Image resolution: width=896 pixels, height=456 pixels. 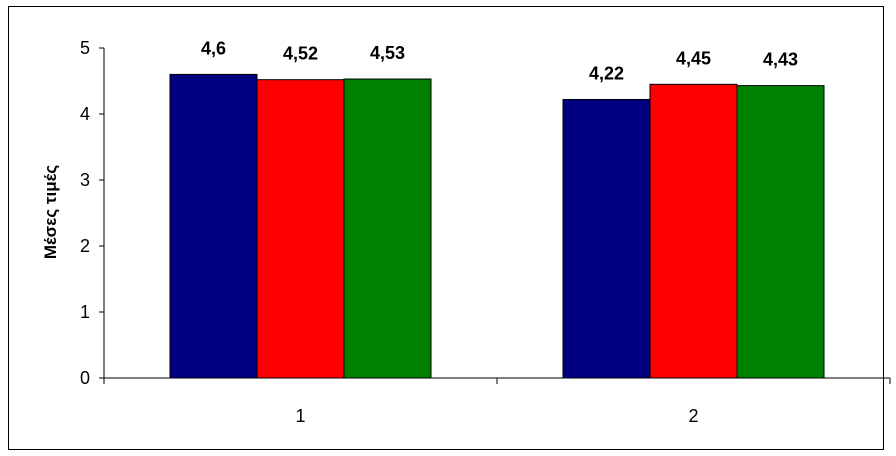 I want to click on y-tick-label: 5, so click(x=85, y=48).